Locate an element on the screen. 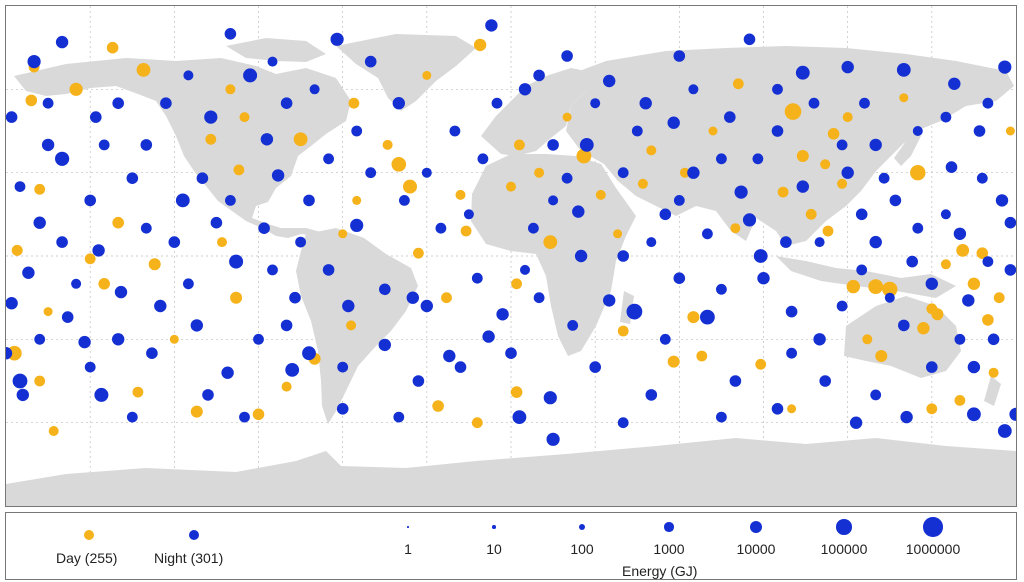 Image resolution: width=1024 pixels, height=582 pixels. land-arctic-islands is located at coordinates (276, 50).